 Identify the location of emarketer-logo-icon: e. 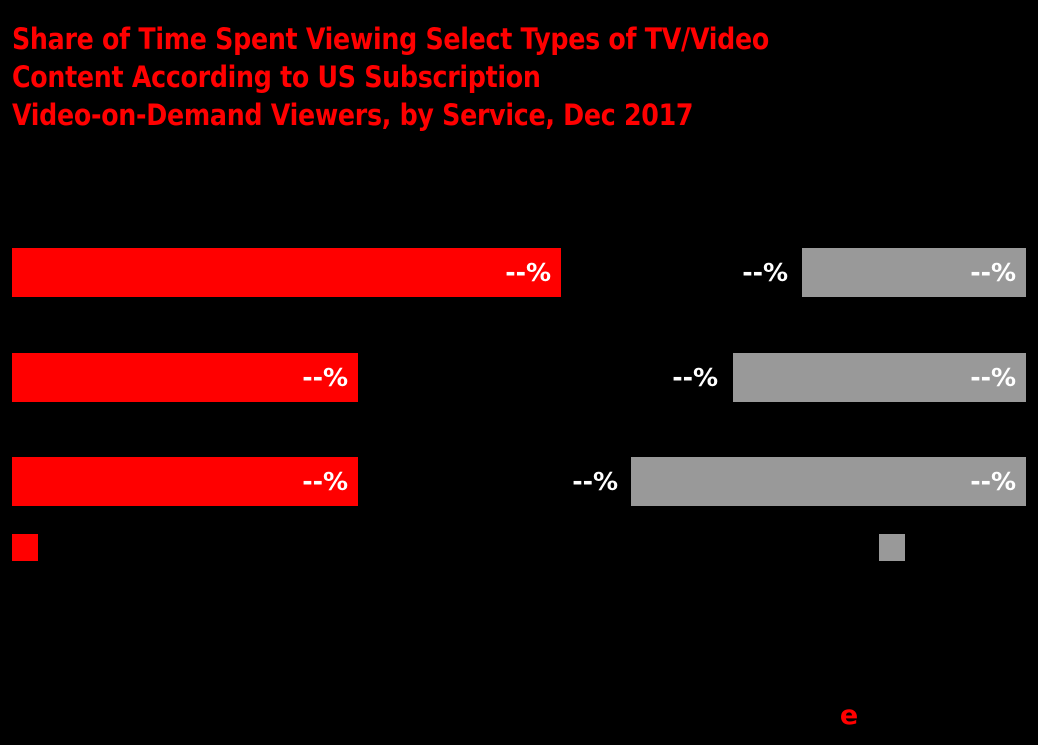
(849, 715).